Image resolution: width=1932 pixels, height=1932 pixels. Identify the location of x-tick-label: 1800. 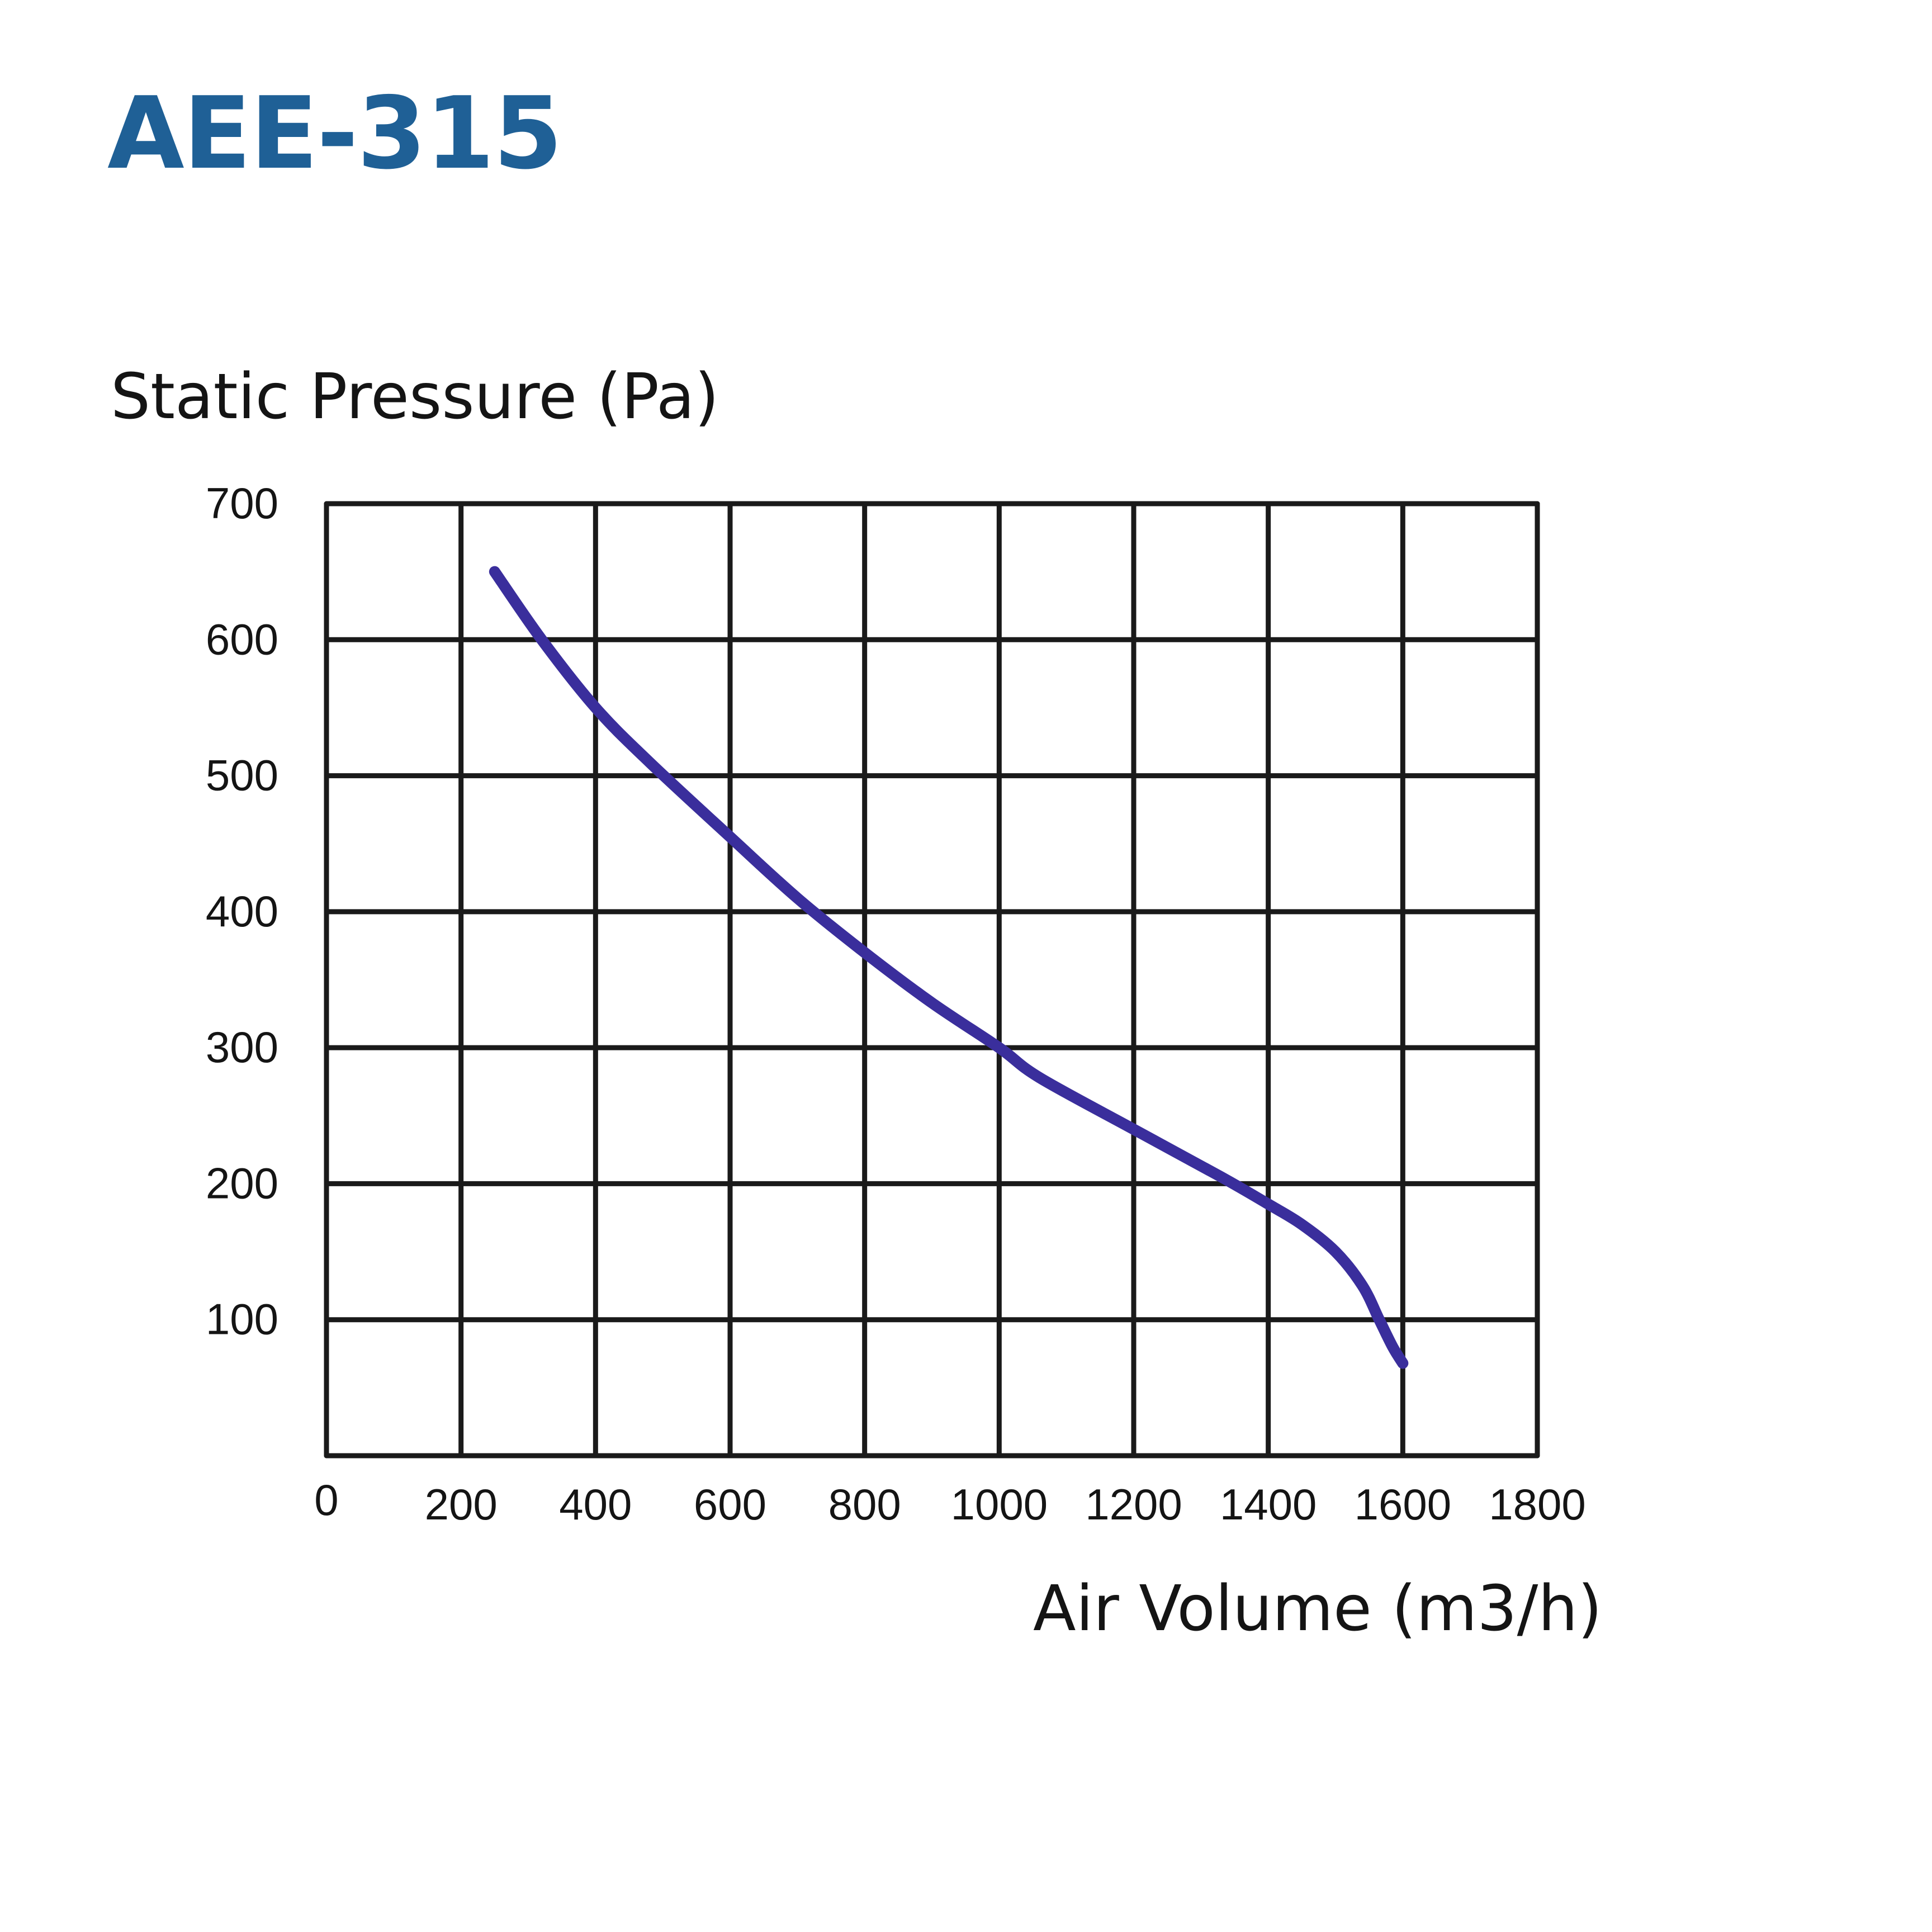
(1538, 1505).